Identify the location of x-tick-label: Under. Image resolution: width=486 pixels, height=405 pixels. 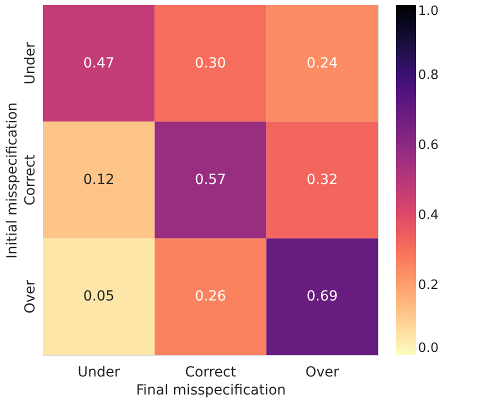
(99, 372).